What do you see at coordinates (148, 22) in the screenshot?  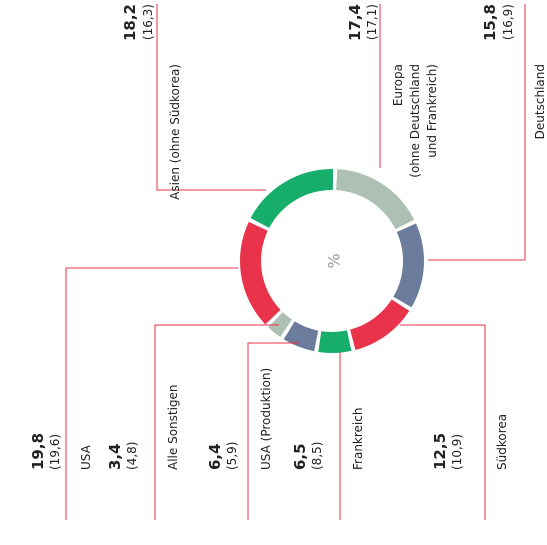 I see `prior-value-label: (16,3)` at bounding box center [148, 22].